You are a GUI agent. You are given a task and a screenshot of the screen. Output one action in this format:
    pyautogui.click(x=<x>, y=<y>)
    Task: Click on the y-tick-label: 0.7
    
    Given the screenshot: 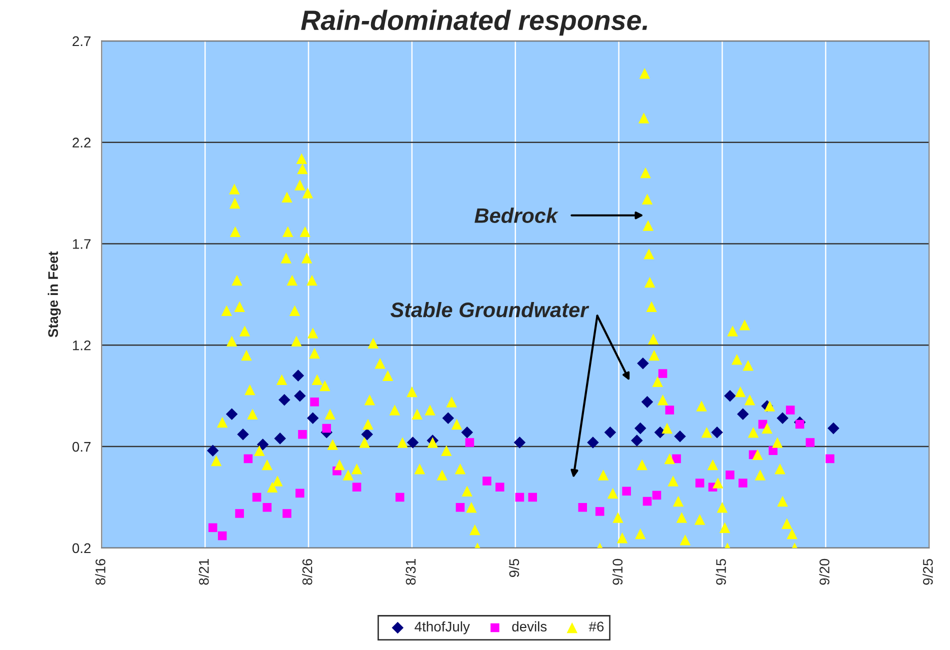 What is the action you would take?
    pyautogui.click(x=81, y=447)
    